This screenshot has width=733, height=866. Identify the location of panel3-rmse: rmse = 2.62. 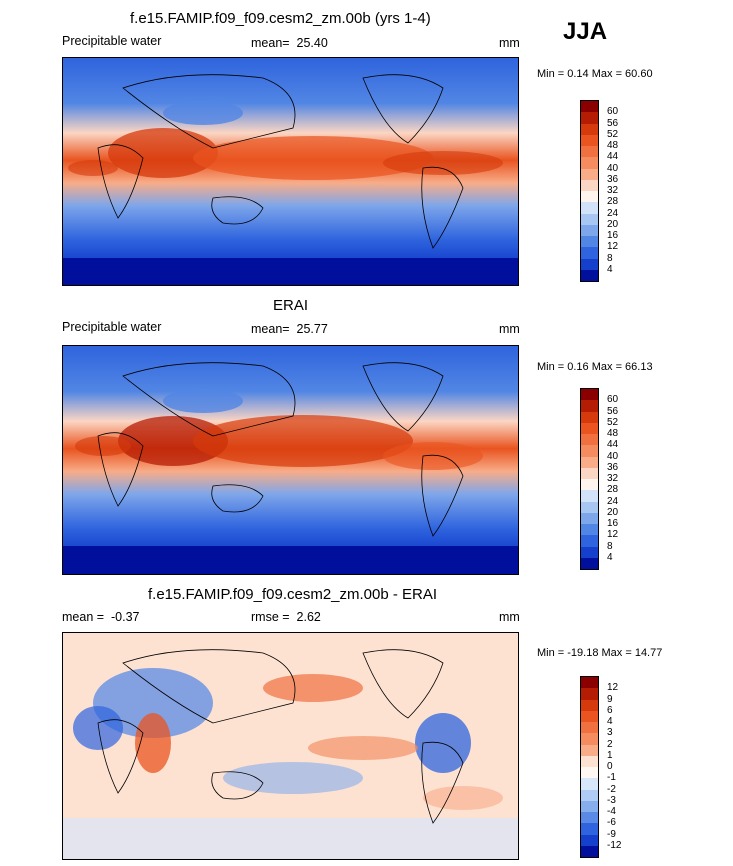
(286, 617).